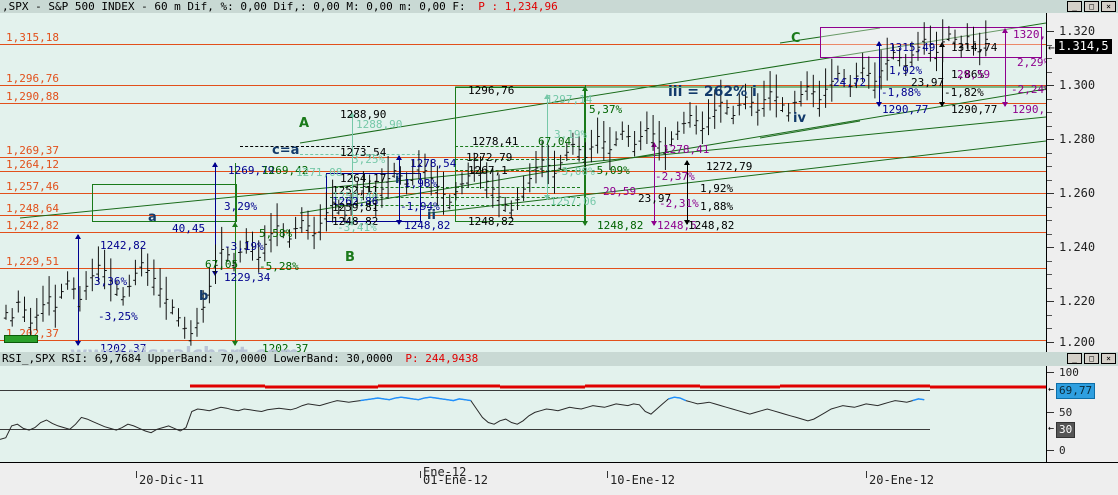 This screenshot has width=1118, height=495. I want to click on chart-annotation-label: 1248,5, so click(677, 225).